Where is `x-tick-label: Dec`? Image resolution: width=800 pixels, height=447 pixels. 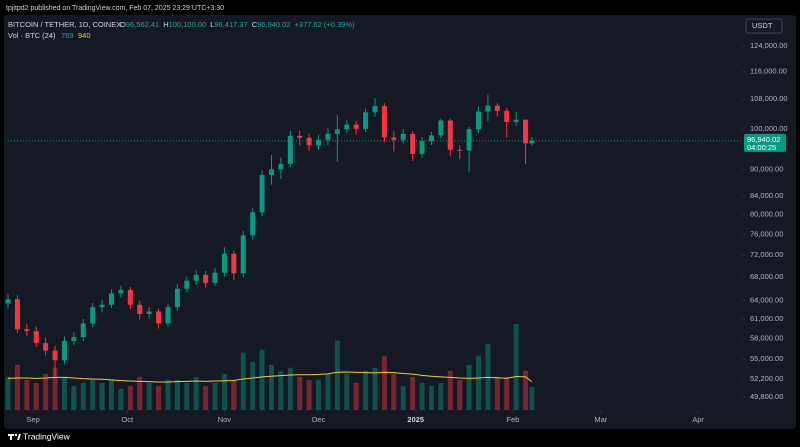 x-tick-label: Dec is located at coordinates (319, 419).